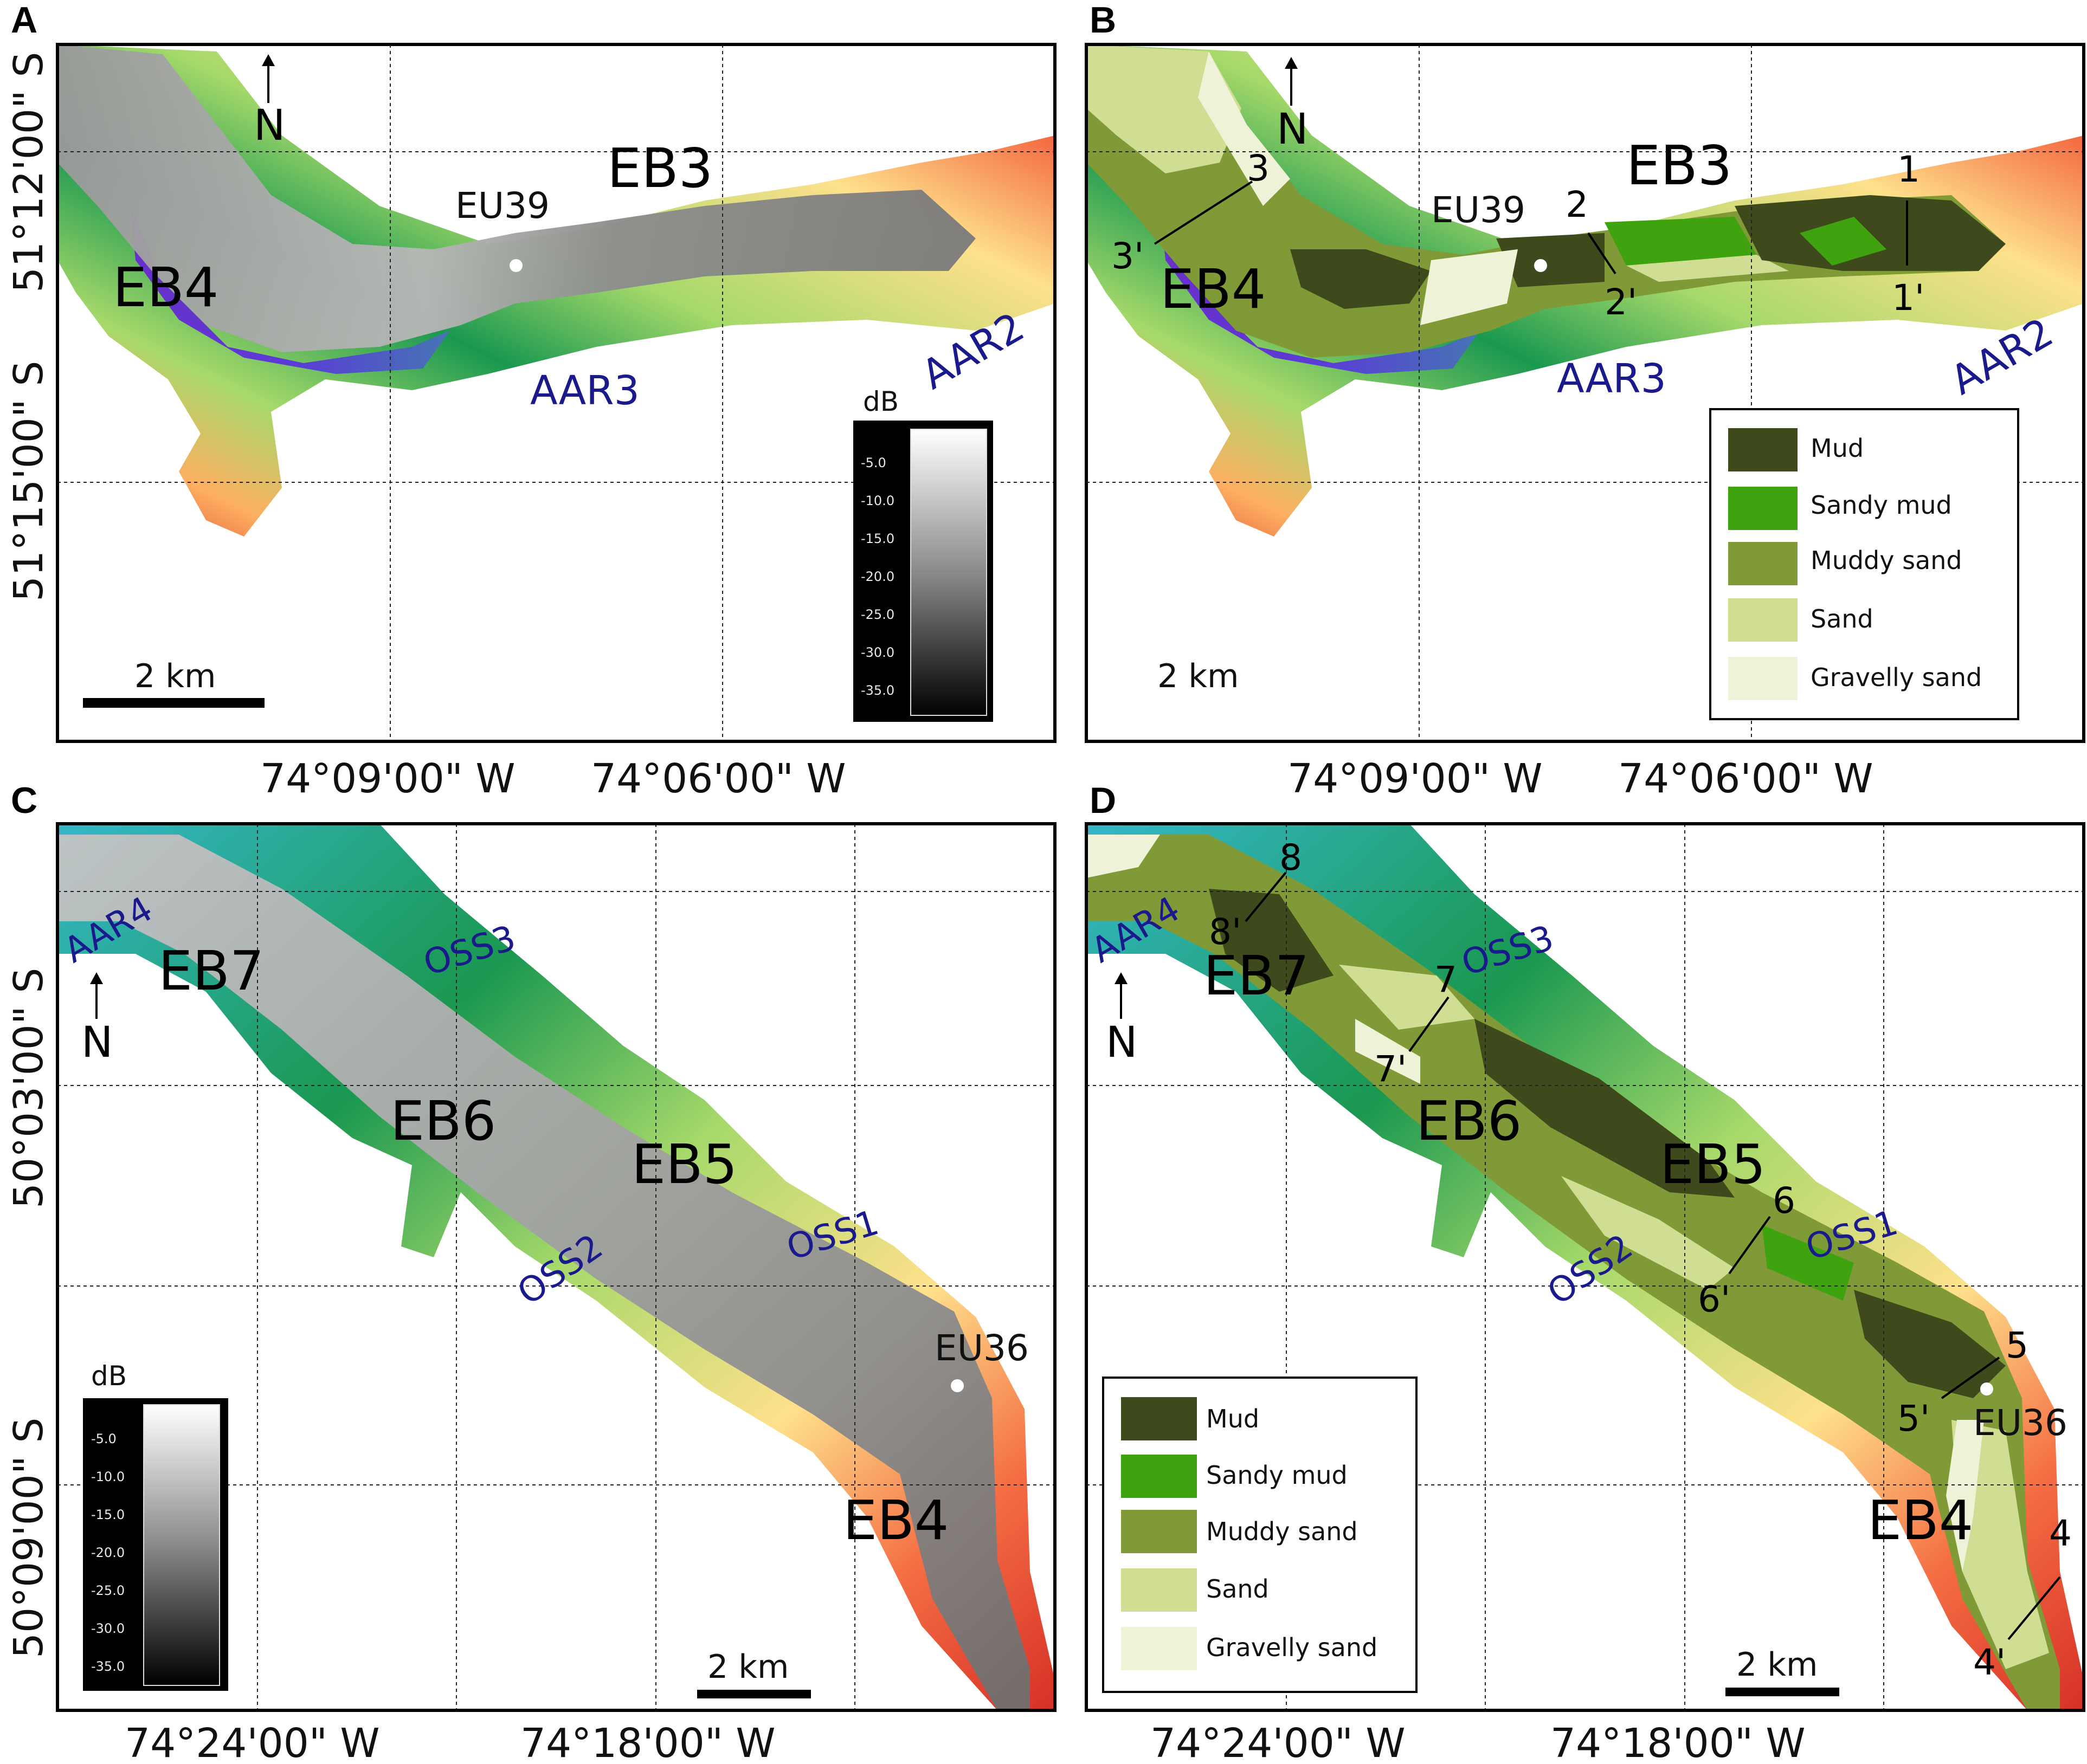 The width and height of the screenshot is (2087, 1764). Describe the element at coordinates (1415, 779) in the screenshot. I see `lon-label-b-1: 74°09'00" W` at that location.